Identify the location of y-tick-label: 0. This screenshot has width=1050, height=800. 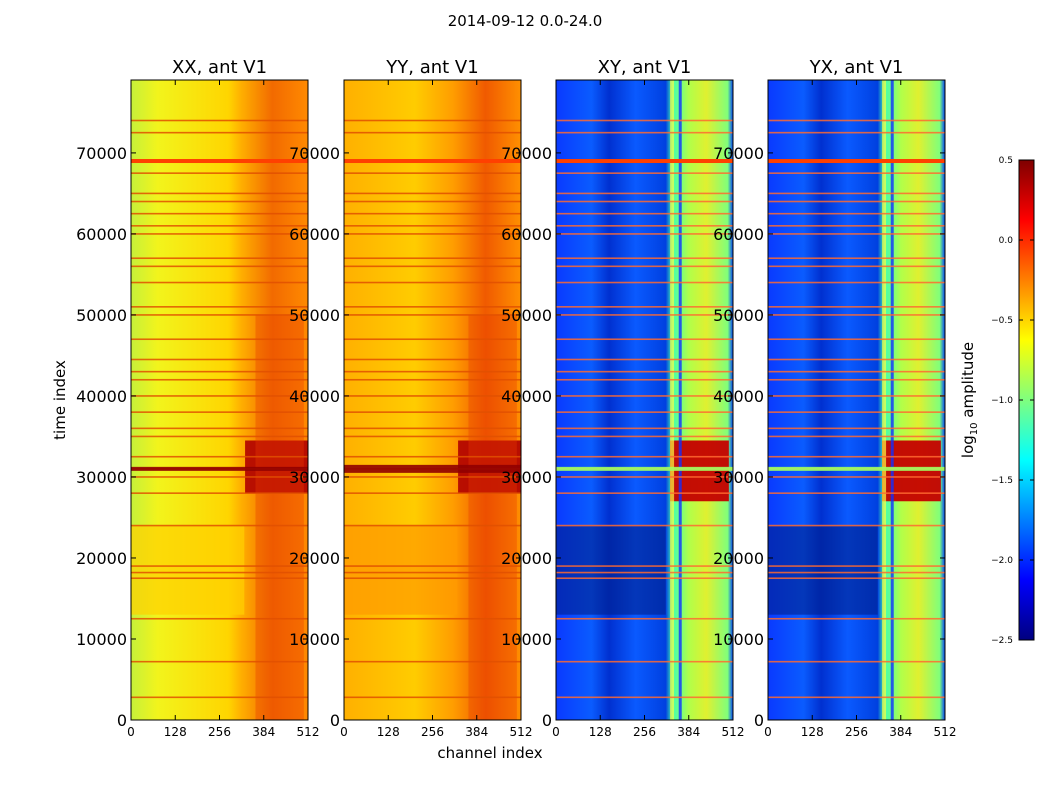
(759, 720).